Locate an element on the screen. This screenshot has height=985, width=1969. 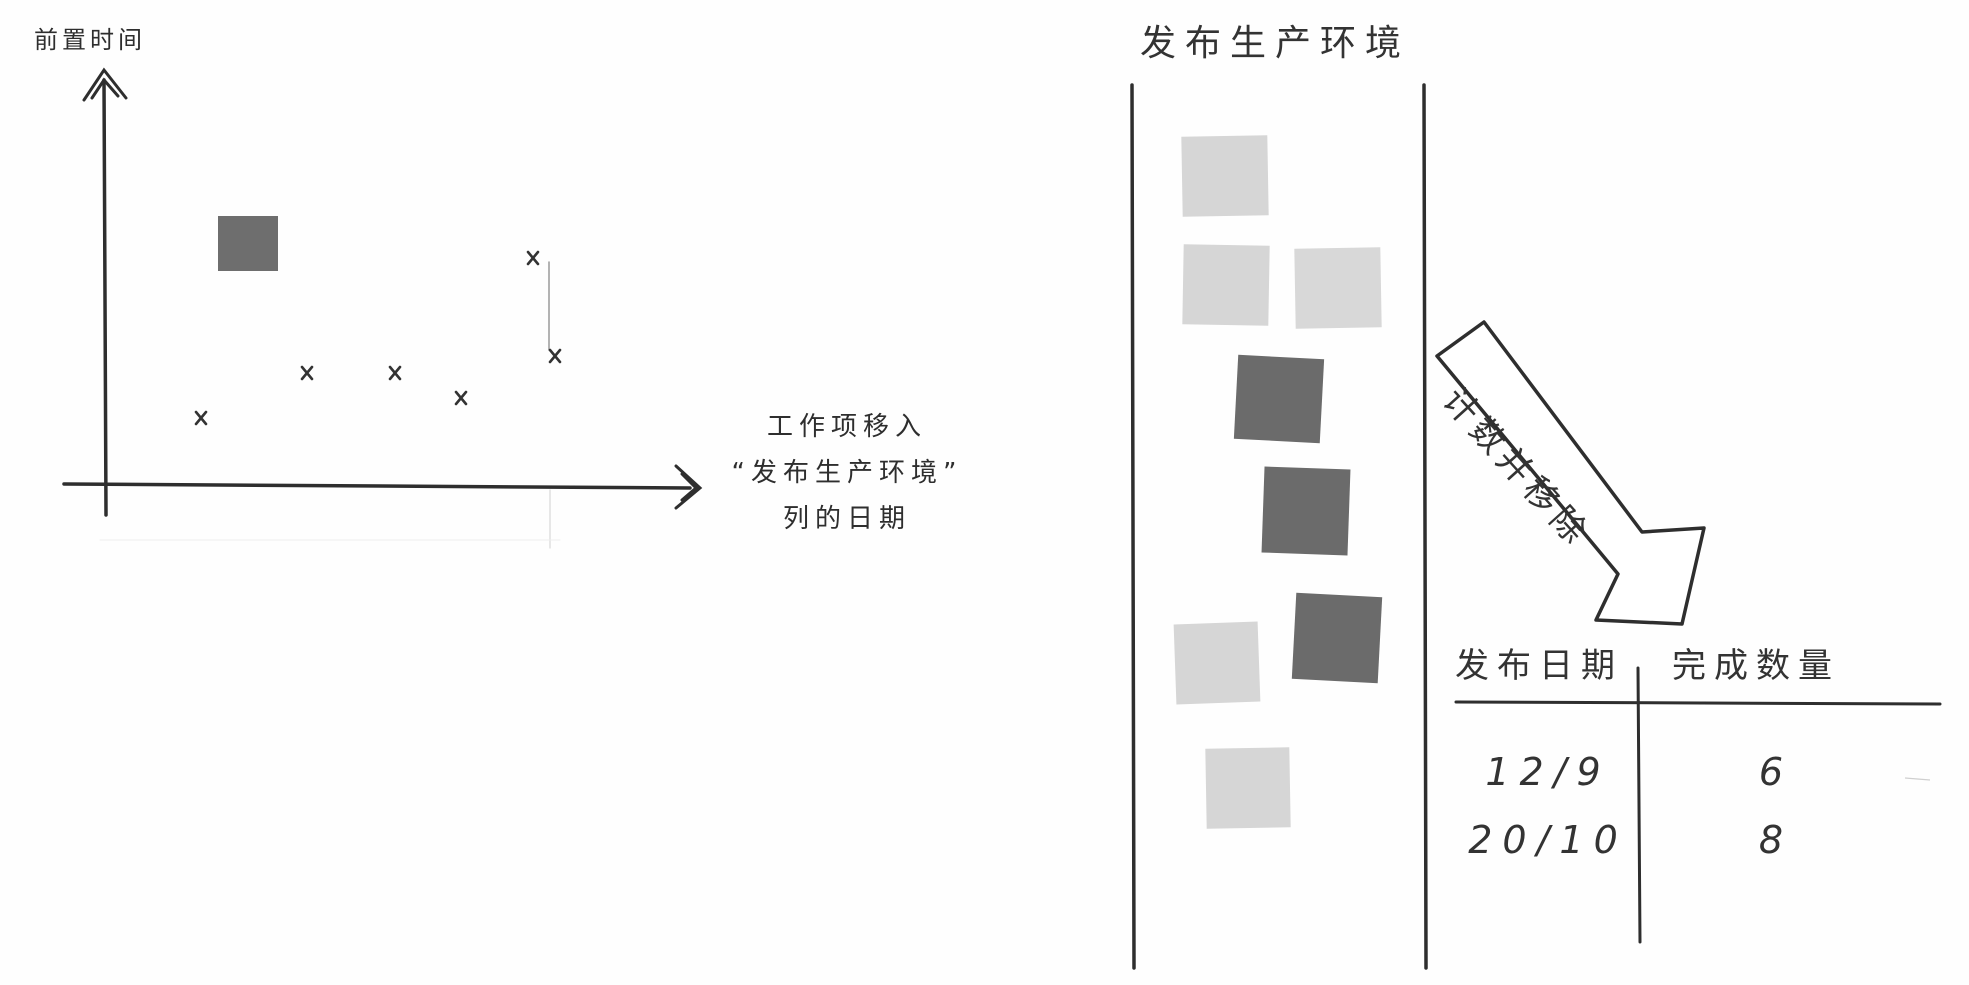
kanban-column-borders is located at coordinates (1279, 526).